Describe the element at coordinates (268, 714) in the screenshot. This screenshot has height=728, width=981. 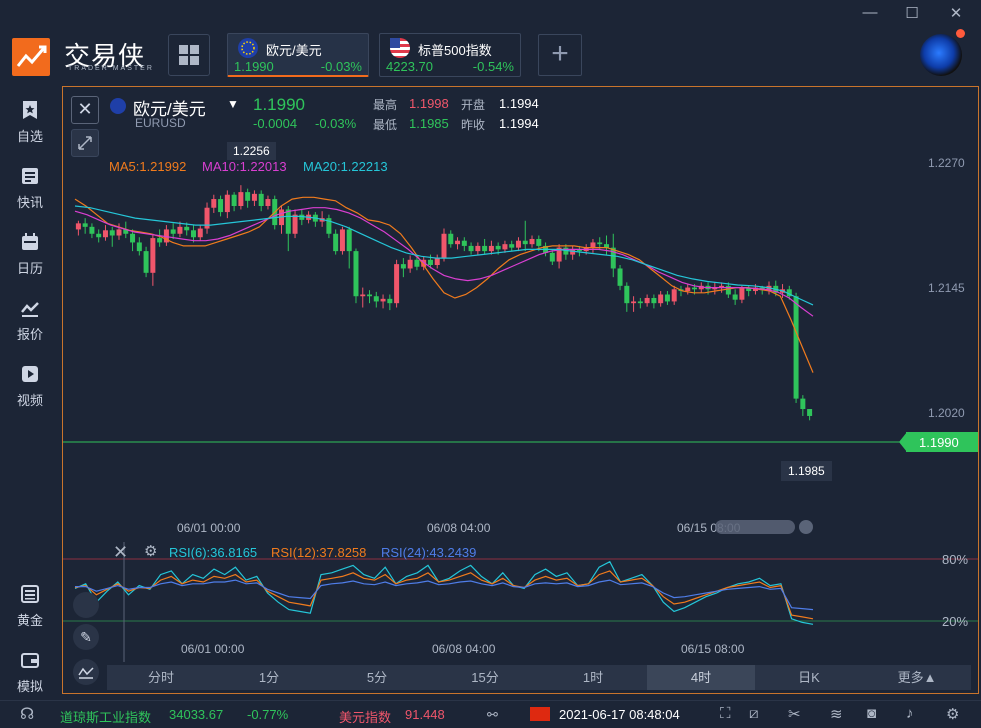
I see `dow-change: -0.77%` at that location.